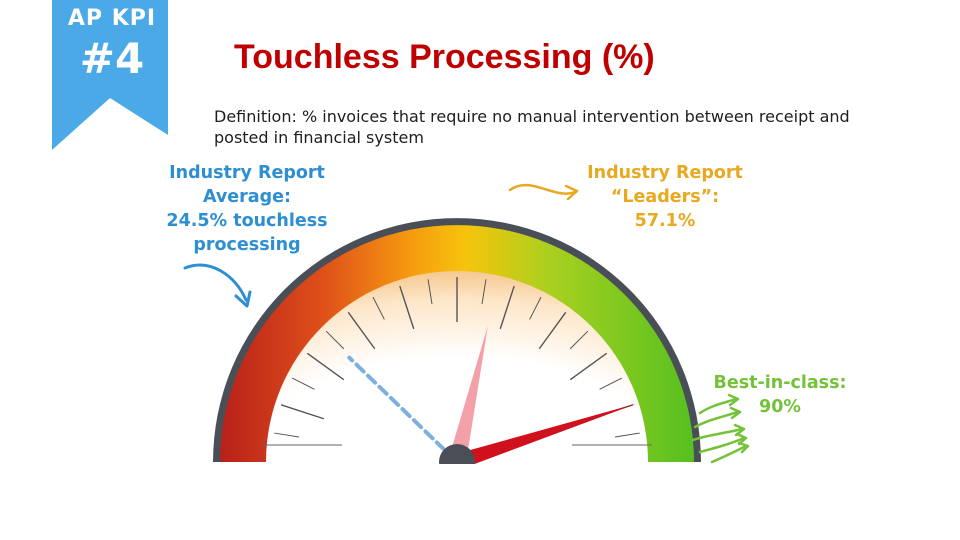 This screenshot has width=960, height=540. Describe the element at coordinates (247, 197) in the screenshot. I see `callout-line: Average:` at that location.